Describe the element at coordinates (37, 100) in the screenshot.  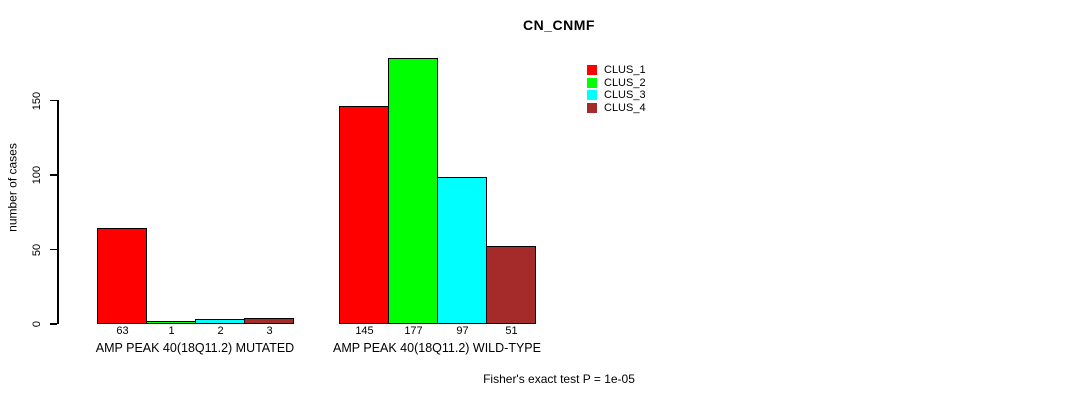
I see `y-axis-tick-label: 150` at that location.